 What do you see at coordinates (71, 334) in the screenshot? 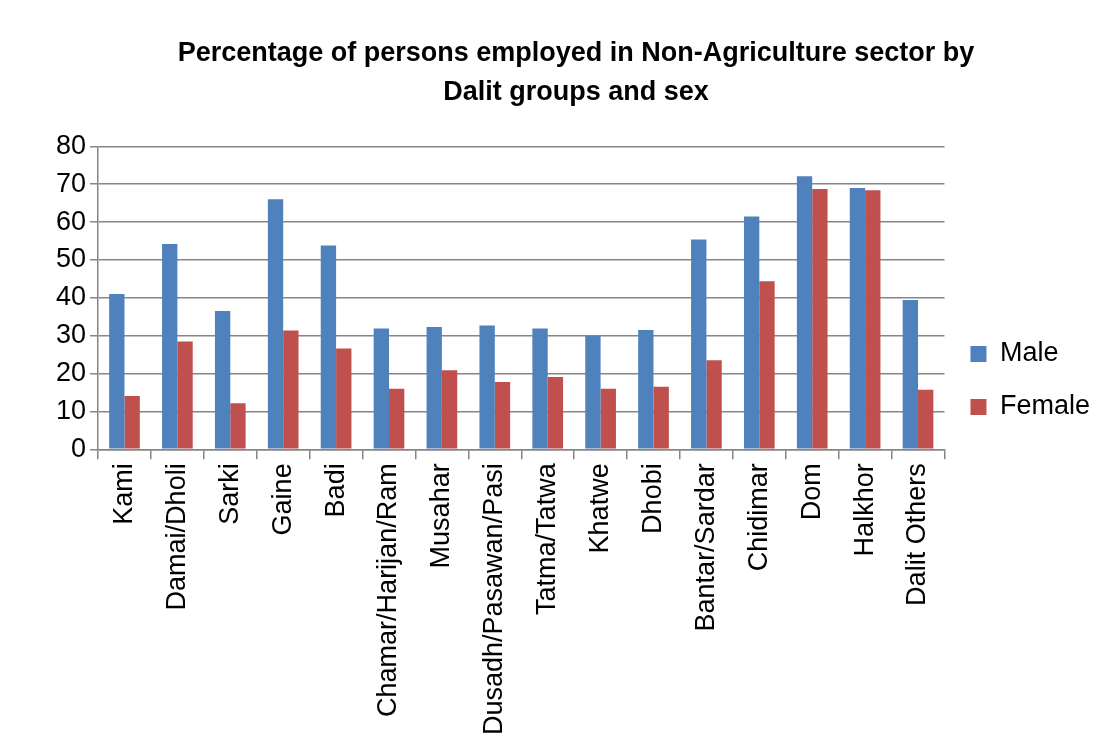
I see `y-tick-label: 30` at bounding box center [71, 334].